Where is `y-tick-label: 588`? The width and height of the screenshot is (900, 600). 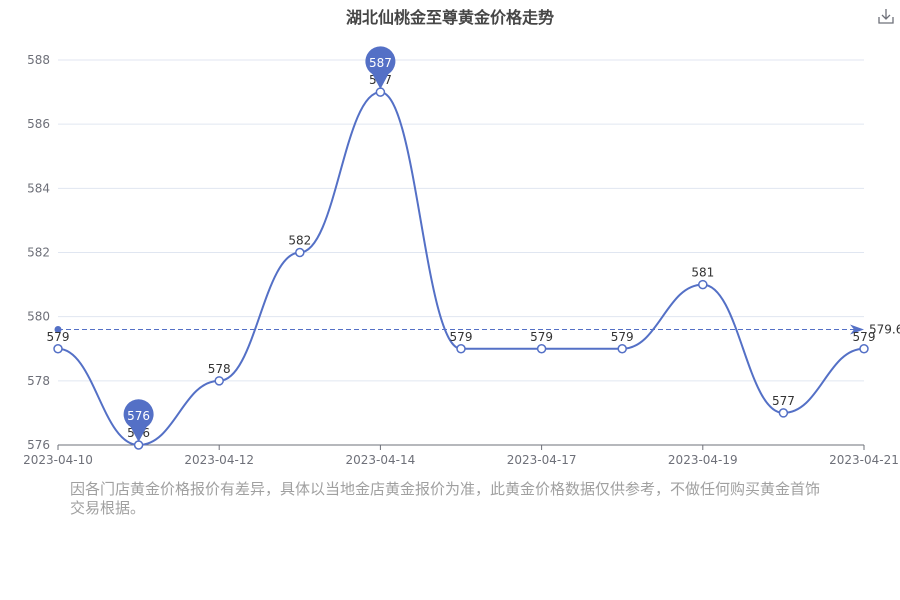
y-tick-label: 588 is located at coordinates (38, 60).